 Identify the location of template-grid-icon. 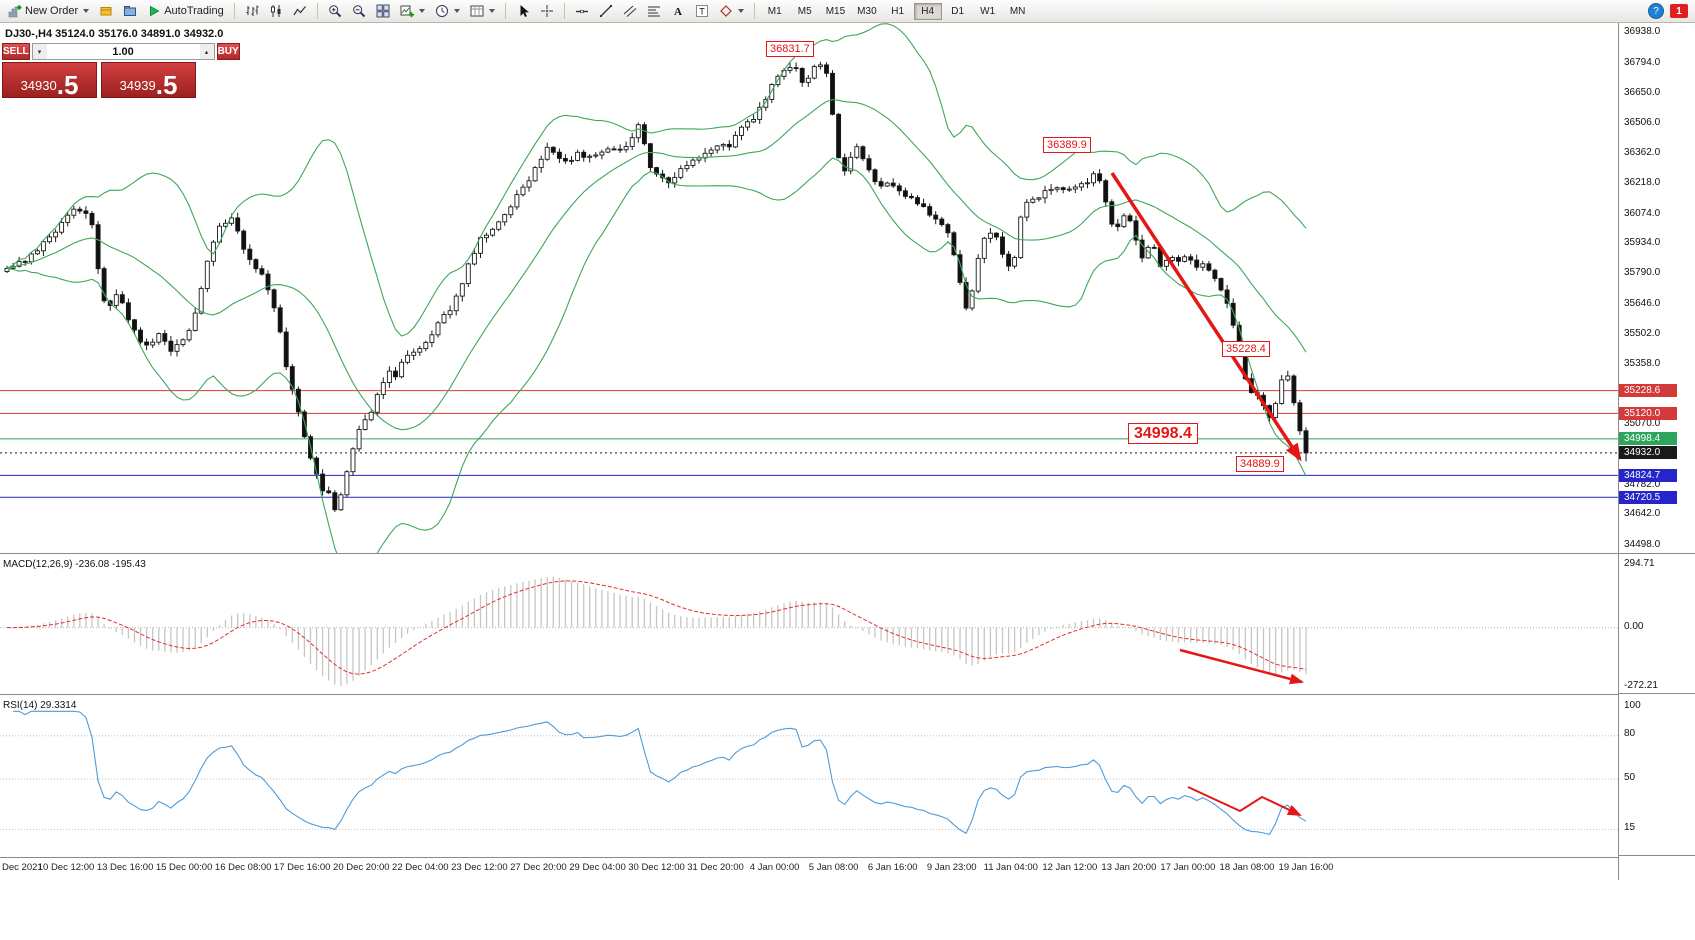
(477, 11).